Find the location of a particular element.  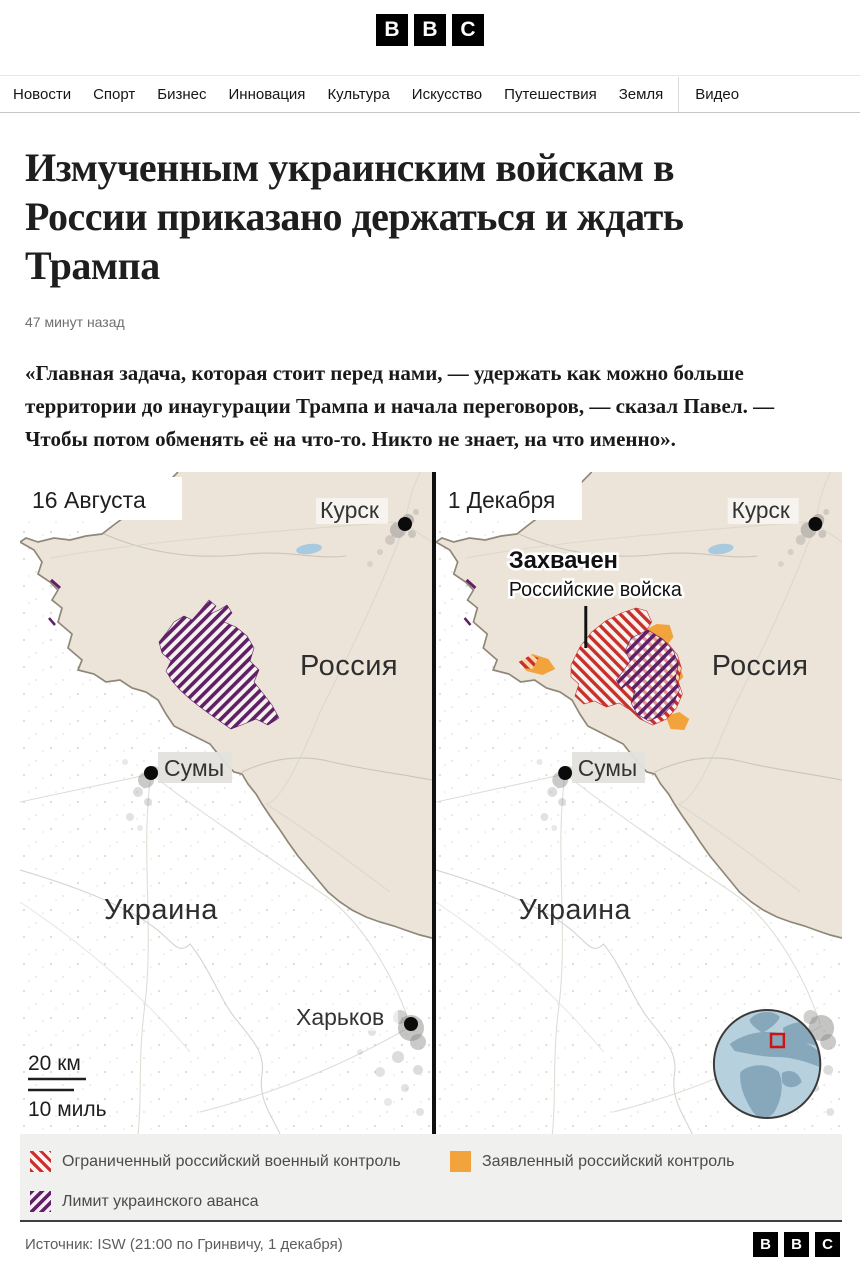

captured-annotation: Захвачен Российские войска is located at coordinates (595, 596).